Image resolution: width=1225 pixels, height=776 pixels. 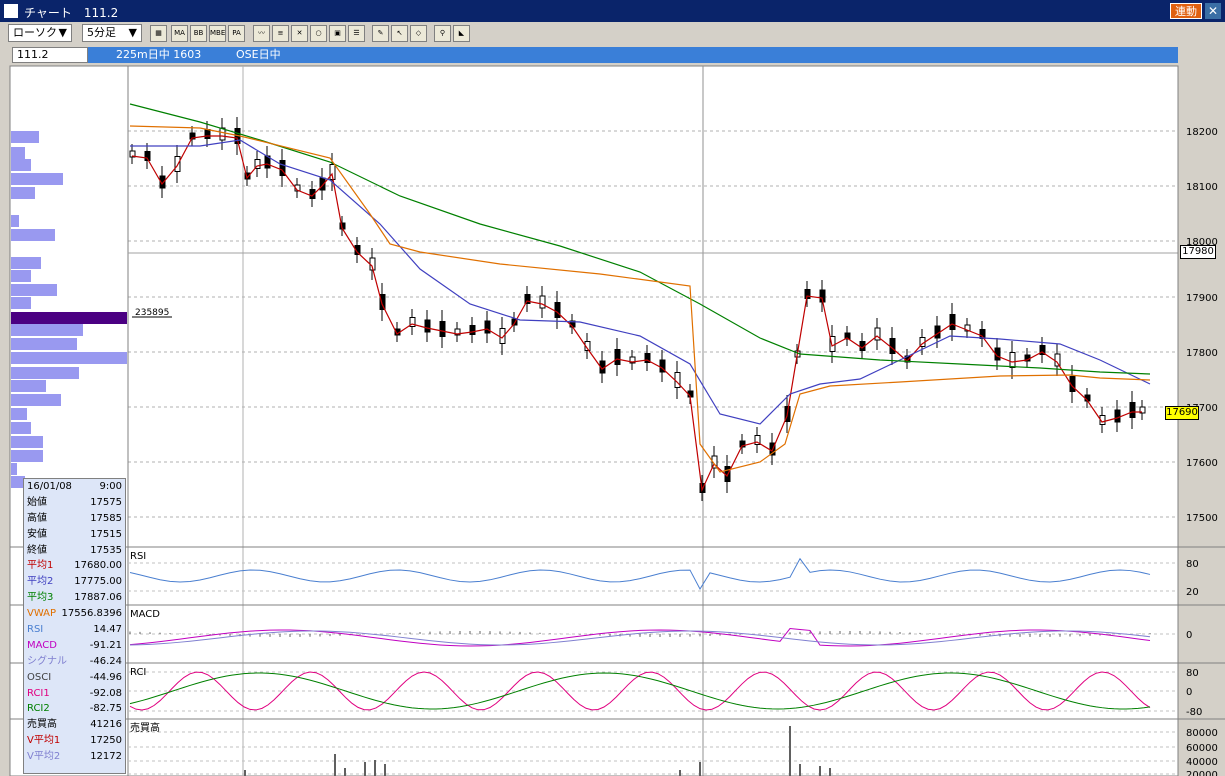 What do you see at coordinates (91, 614) in the screenshot?
I see `detail-value: 17556.8396` at bounding box center [91, 614].